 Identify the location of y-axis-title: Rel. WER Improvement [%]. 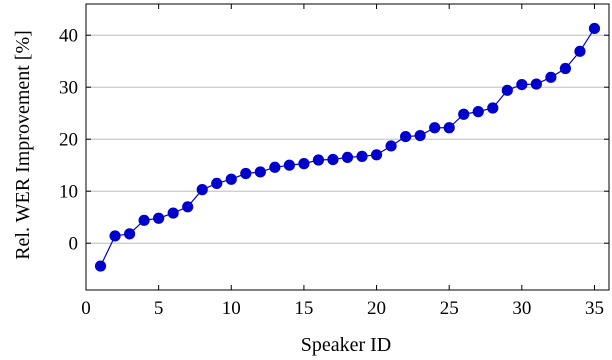
(23, 145).